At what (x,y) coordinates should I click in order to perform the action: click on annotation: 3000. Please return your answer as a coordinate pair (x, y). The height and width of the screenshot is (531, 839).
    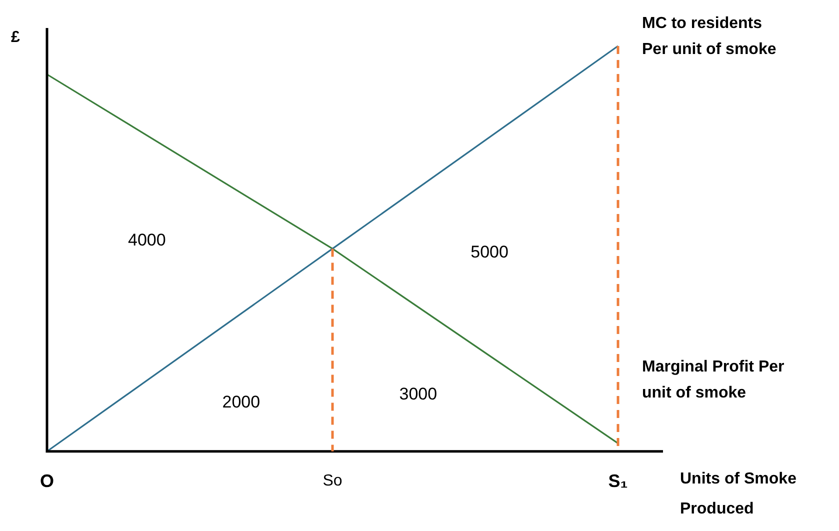
    Looking at the image, I should click on (418, 394).